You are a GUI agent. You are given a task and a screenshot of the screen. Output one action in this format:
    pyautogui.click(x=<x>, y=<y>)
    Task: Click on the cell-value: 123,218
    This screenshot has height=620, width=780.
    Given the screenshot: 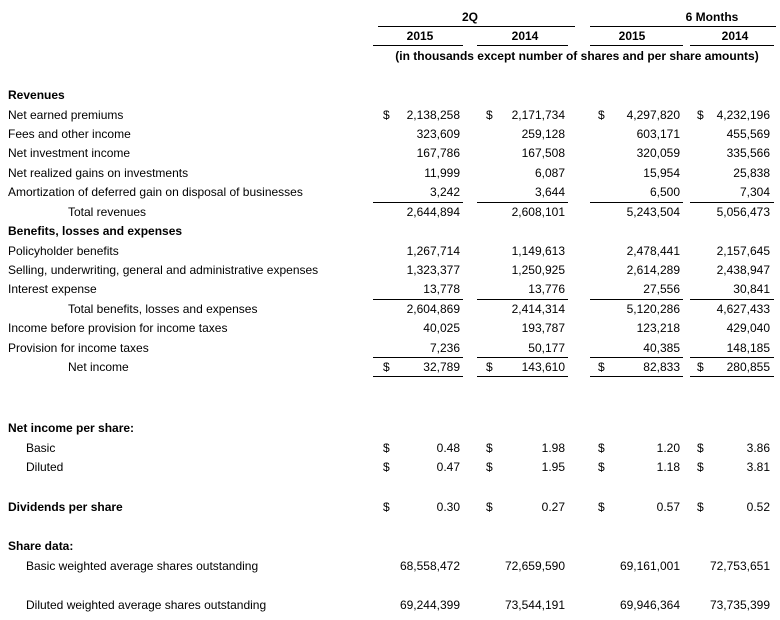 What is the action you would take?
    pyautogui.click(x=658, y=328)
    